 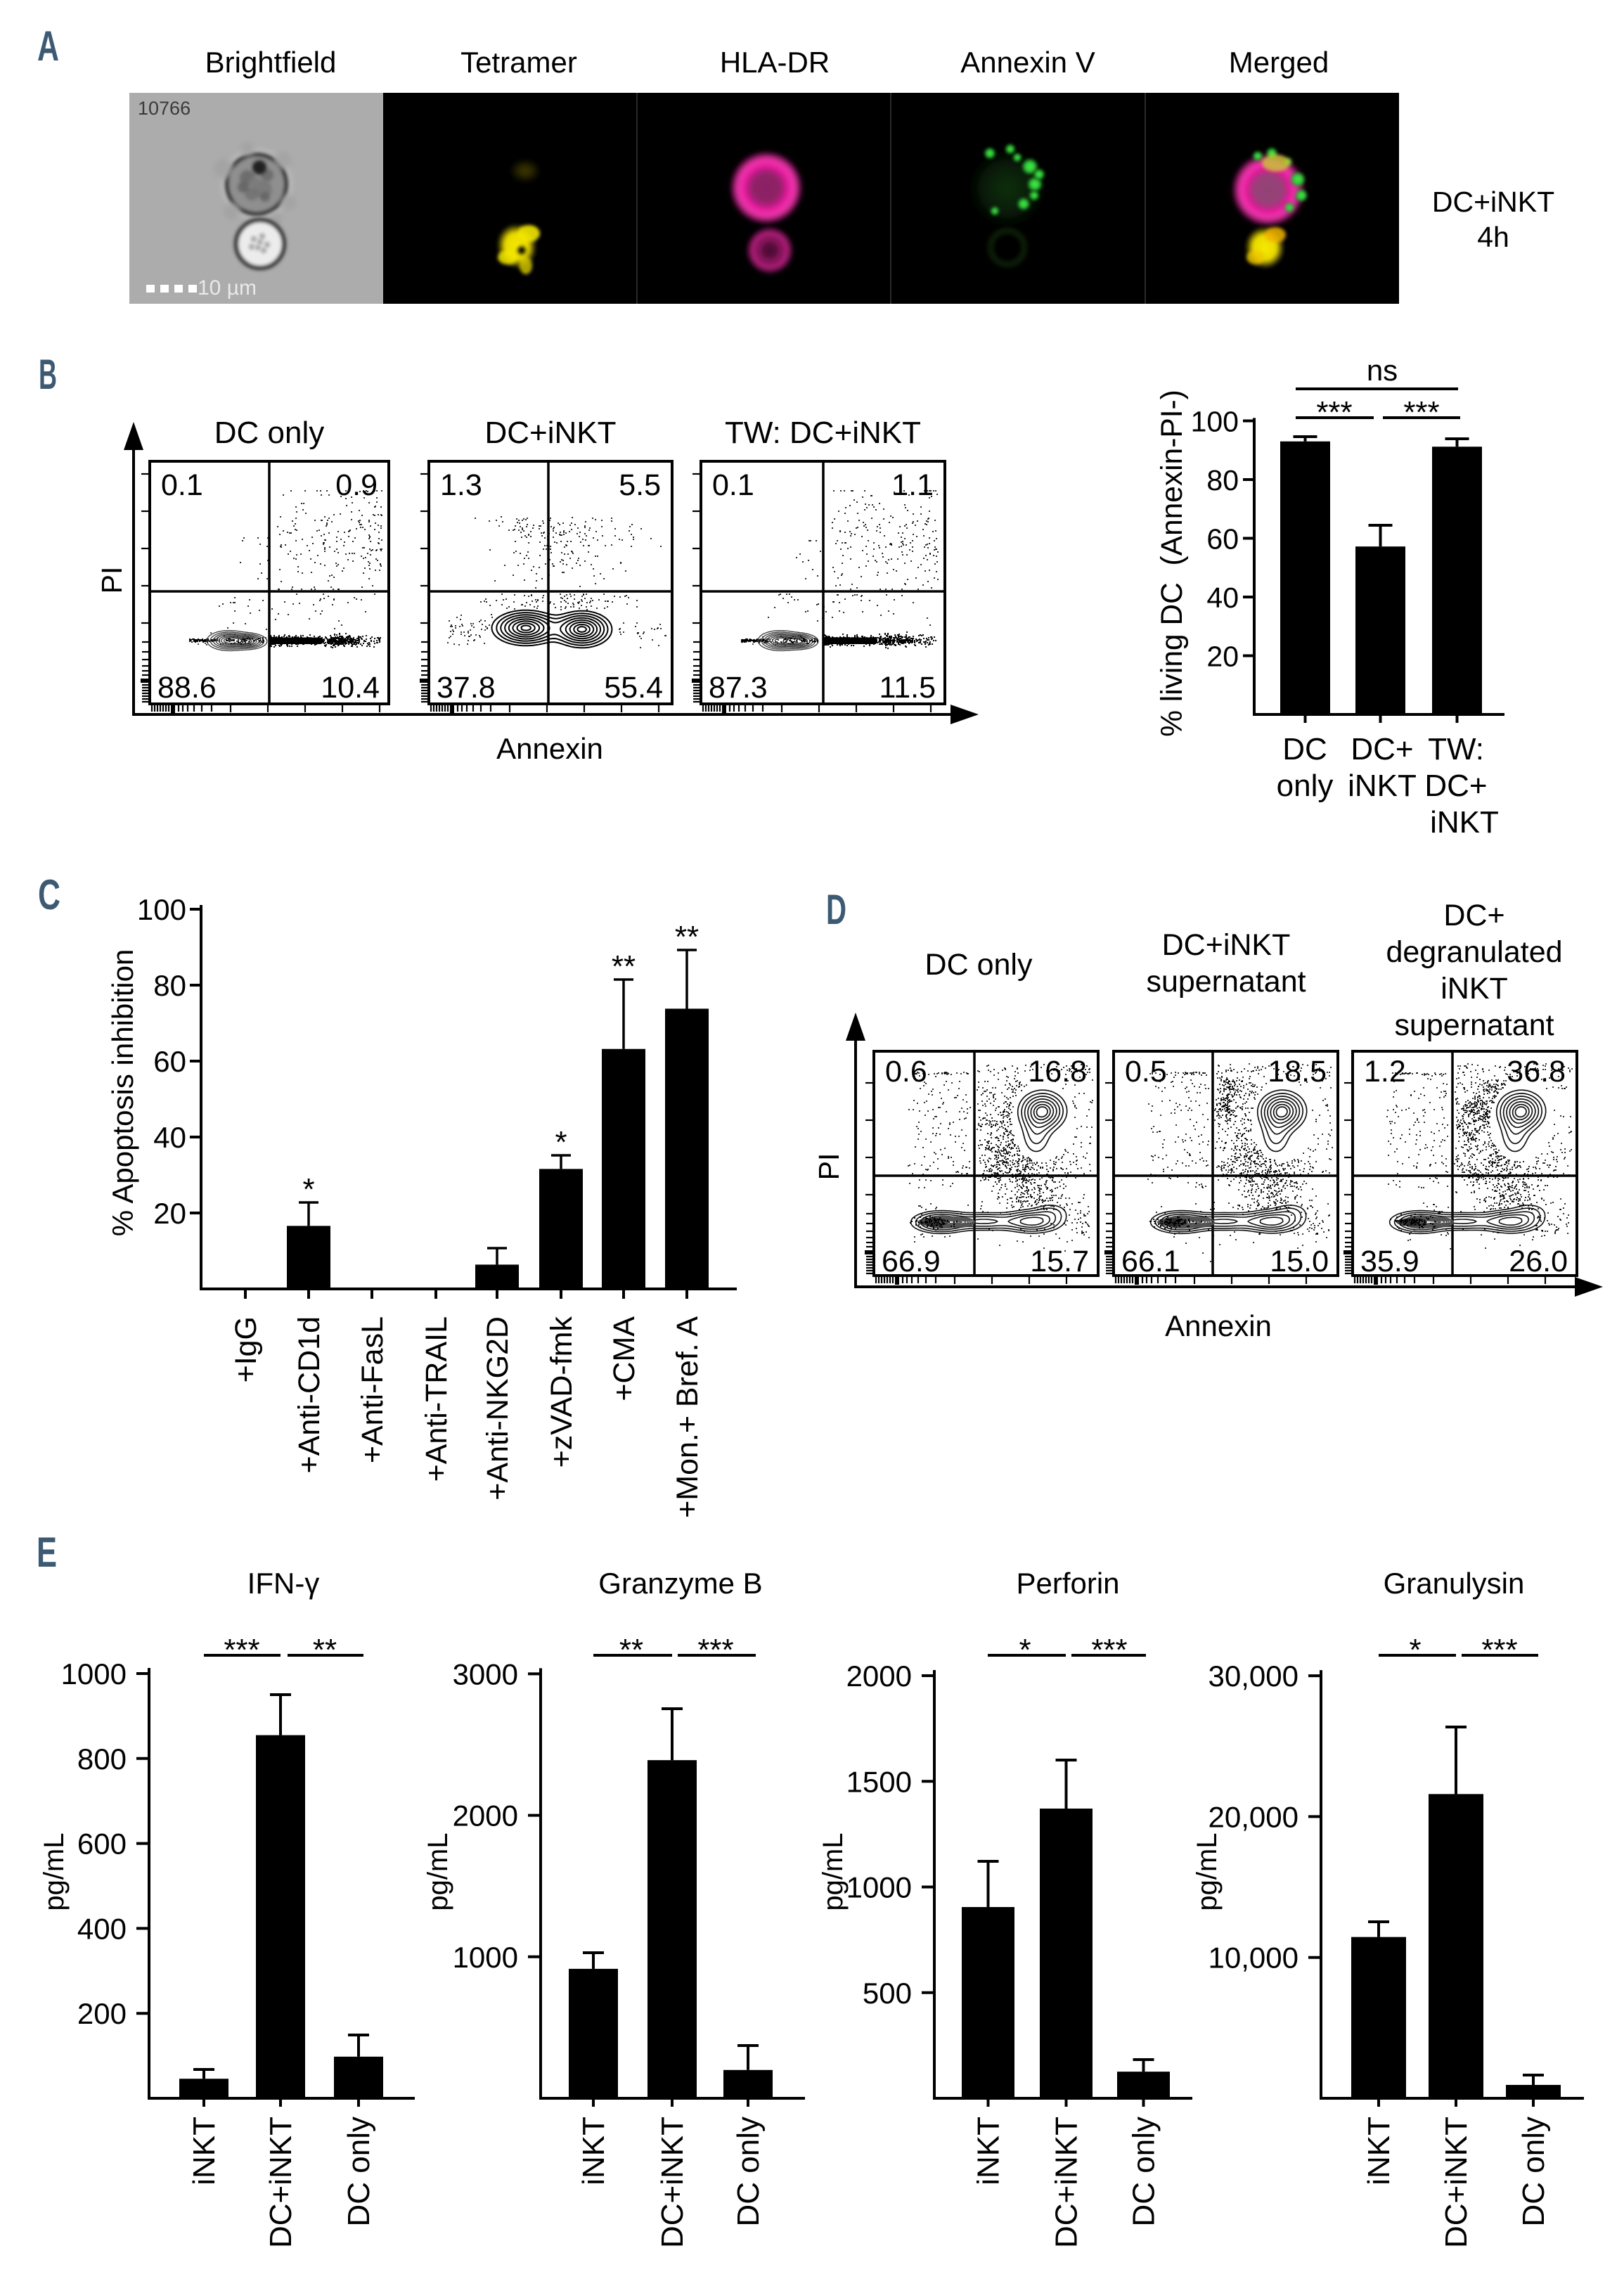 I want to click on svg-text: ns, so click(x=1382, y=370).